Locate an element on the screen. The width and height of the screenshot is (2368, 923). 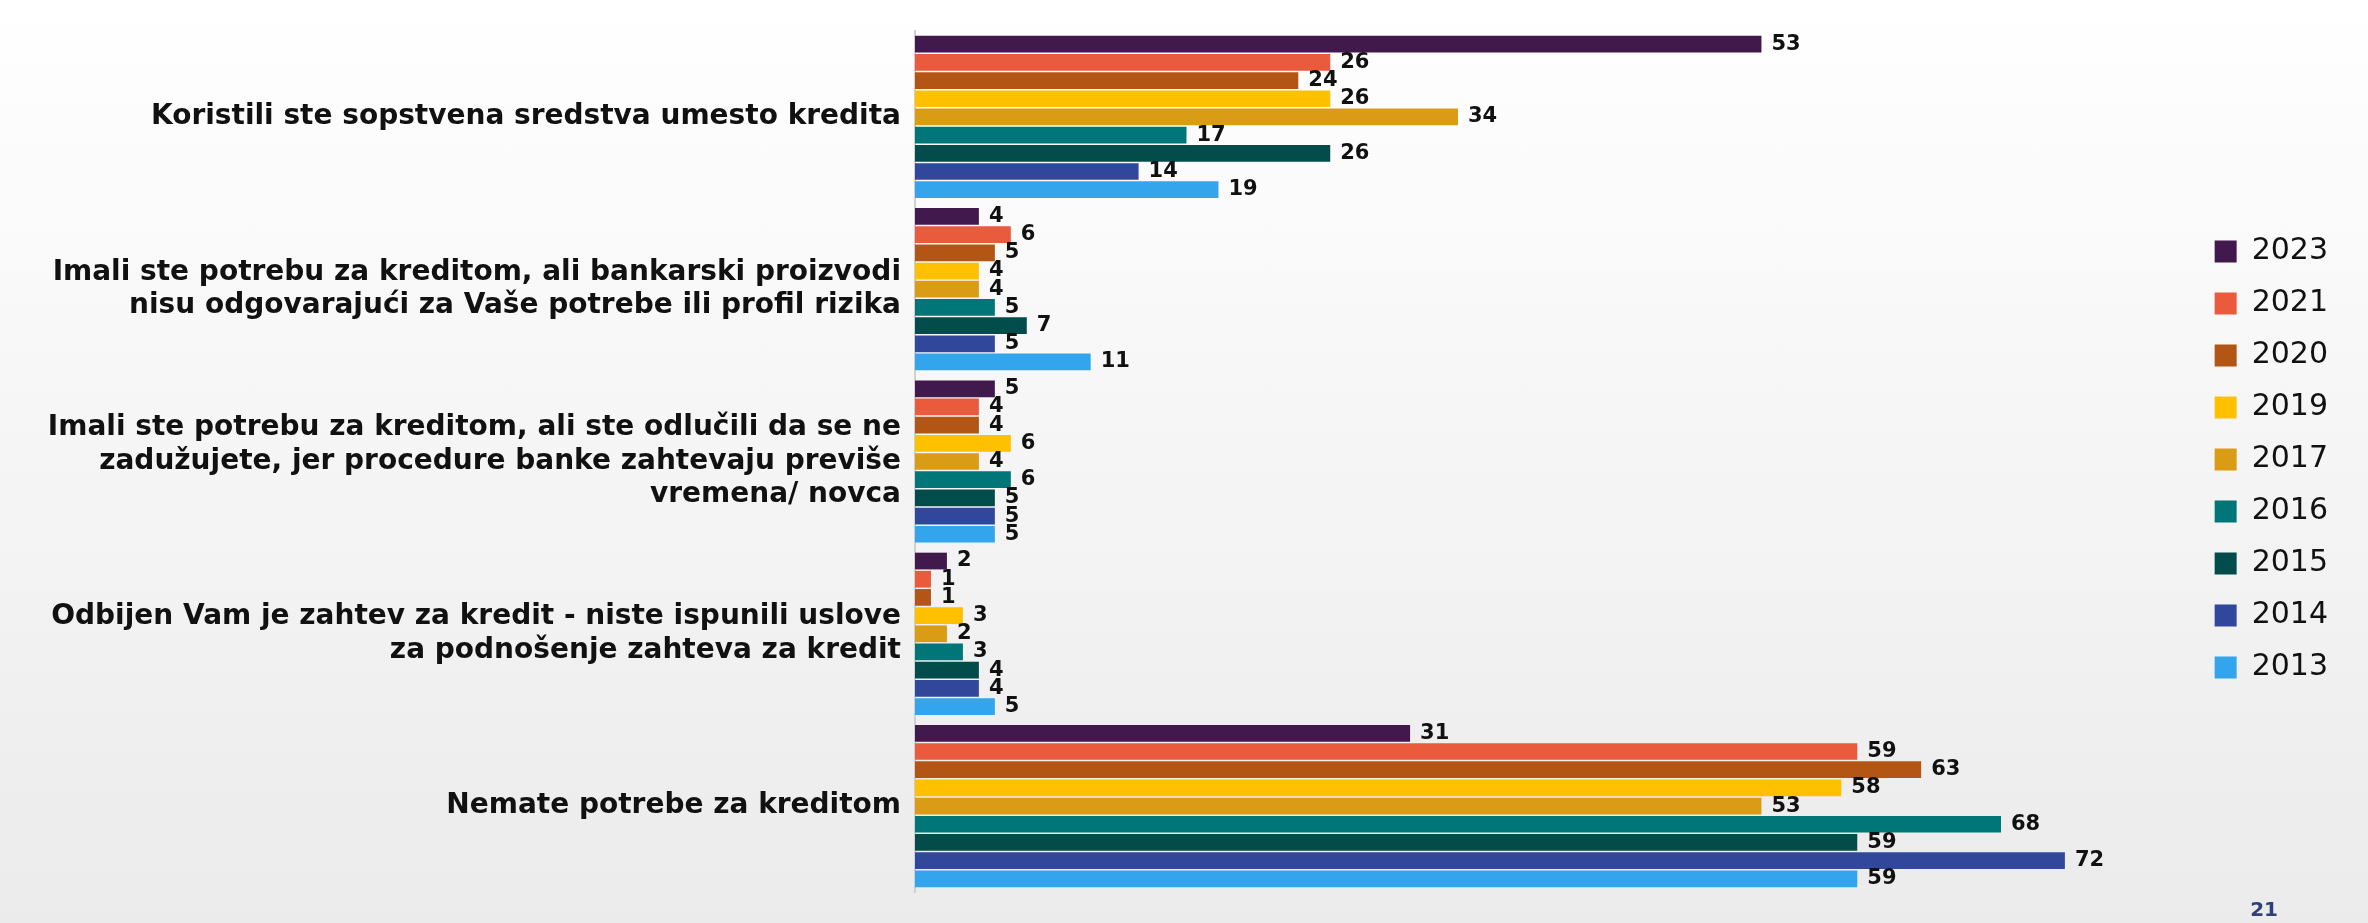
data-label: 14 is located at coordinates (1163, 169).